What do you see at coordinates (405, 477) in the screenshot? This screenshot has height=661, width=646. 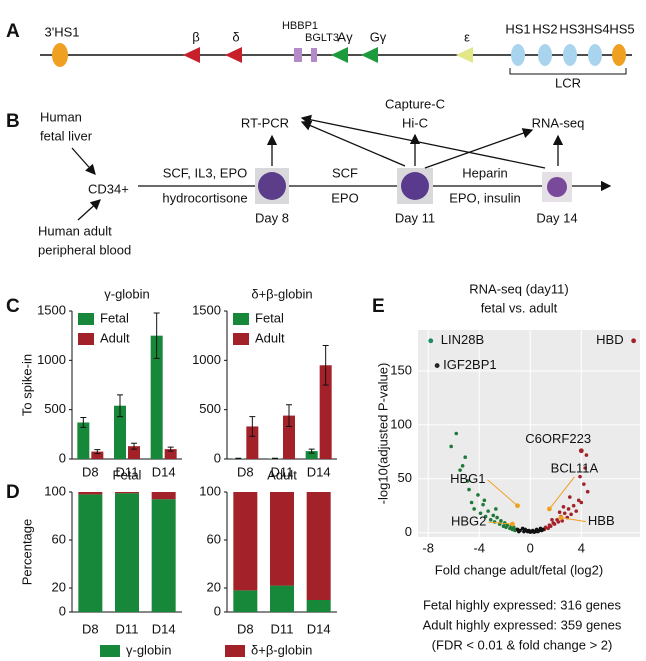 I see `y-tick-label: 50` at bounding box center [405, 477].